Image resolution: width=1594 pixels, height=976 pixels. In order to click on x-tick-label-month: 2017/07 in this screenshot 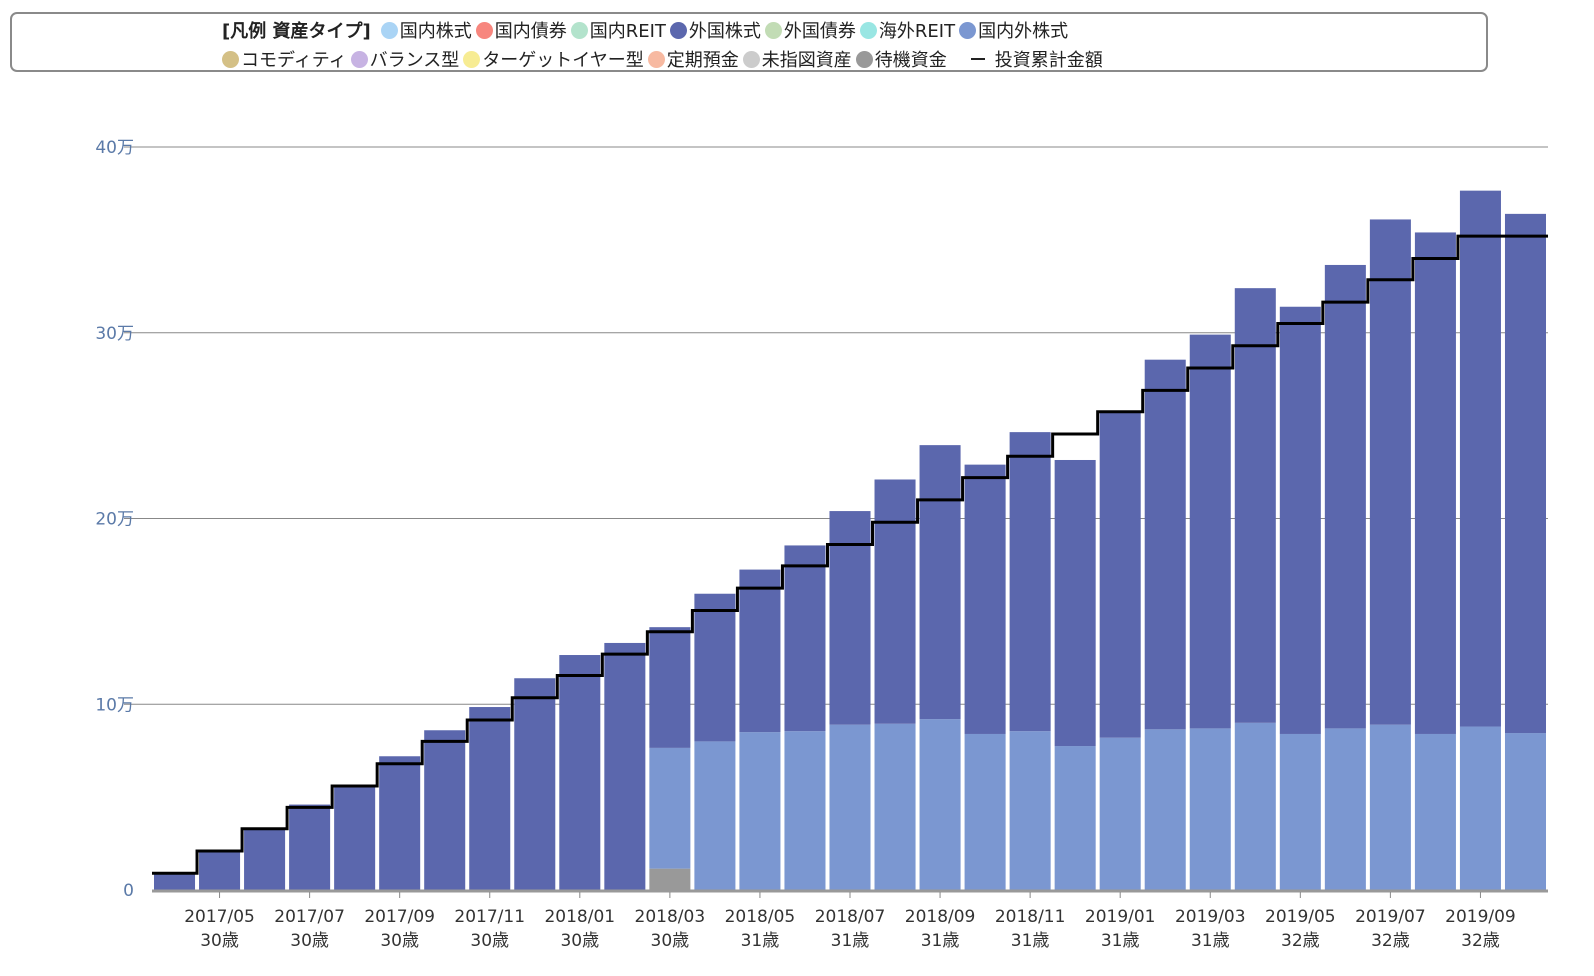, I will do `click(309, 917)`.